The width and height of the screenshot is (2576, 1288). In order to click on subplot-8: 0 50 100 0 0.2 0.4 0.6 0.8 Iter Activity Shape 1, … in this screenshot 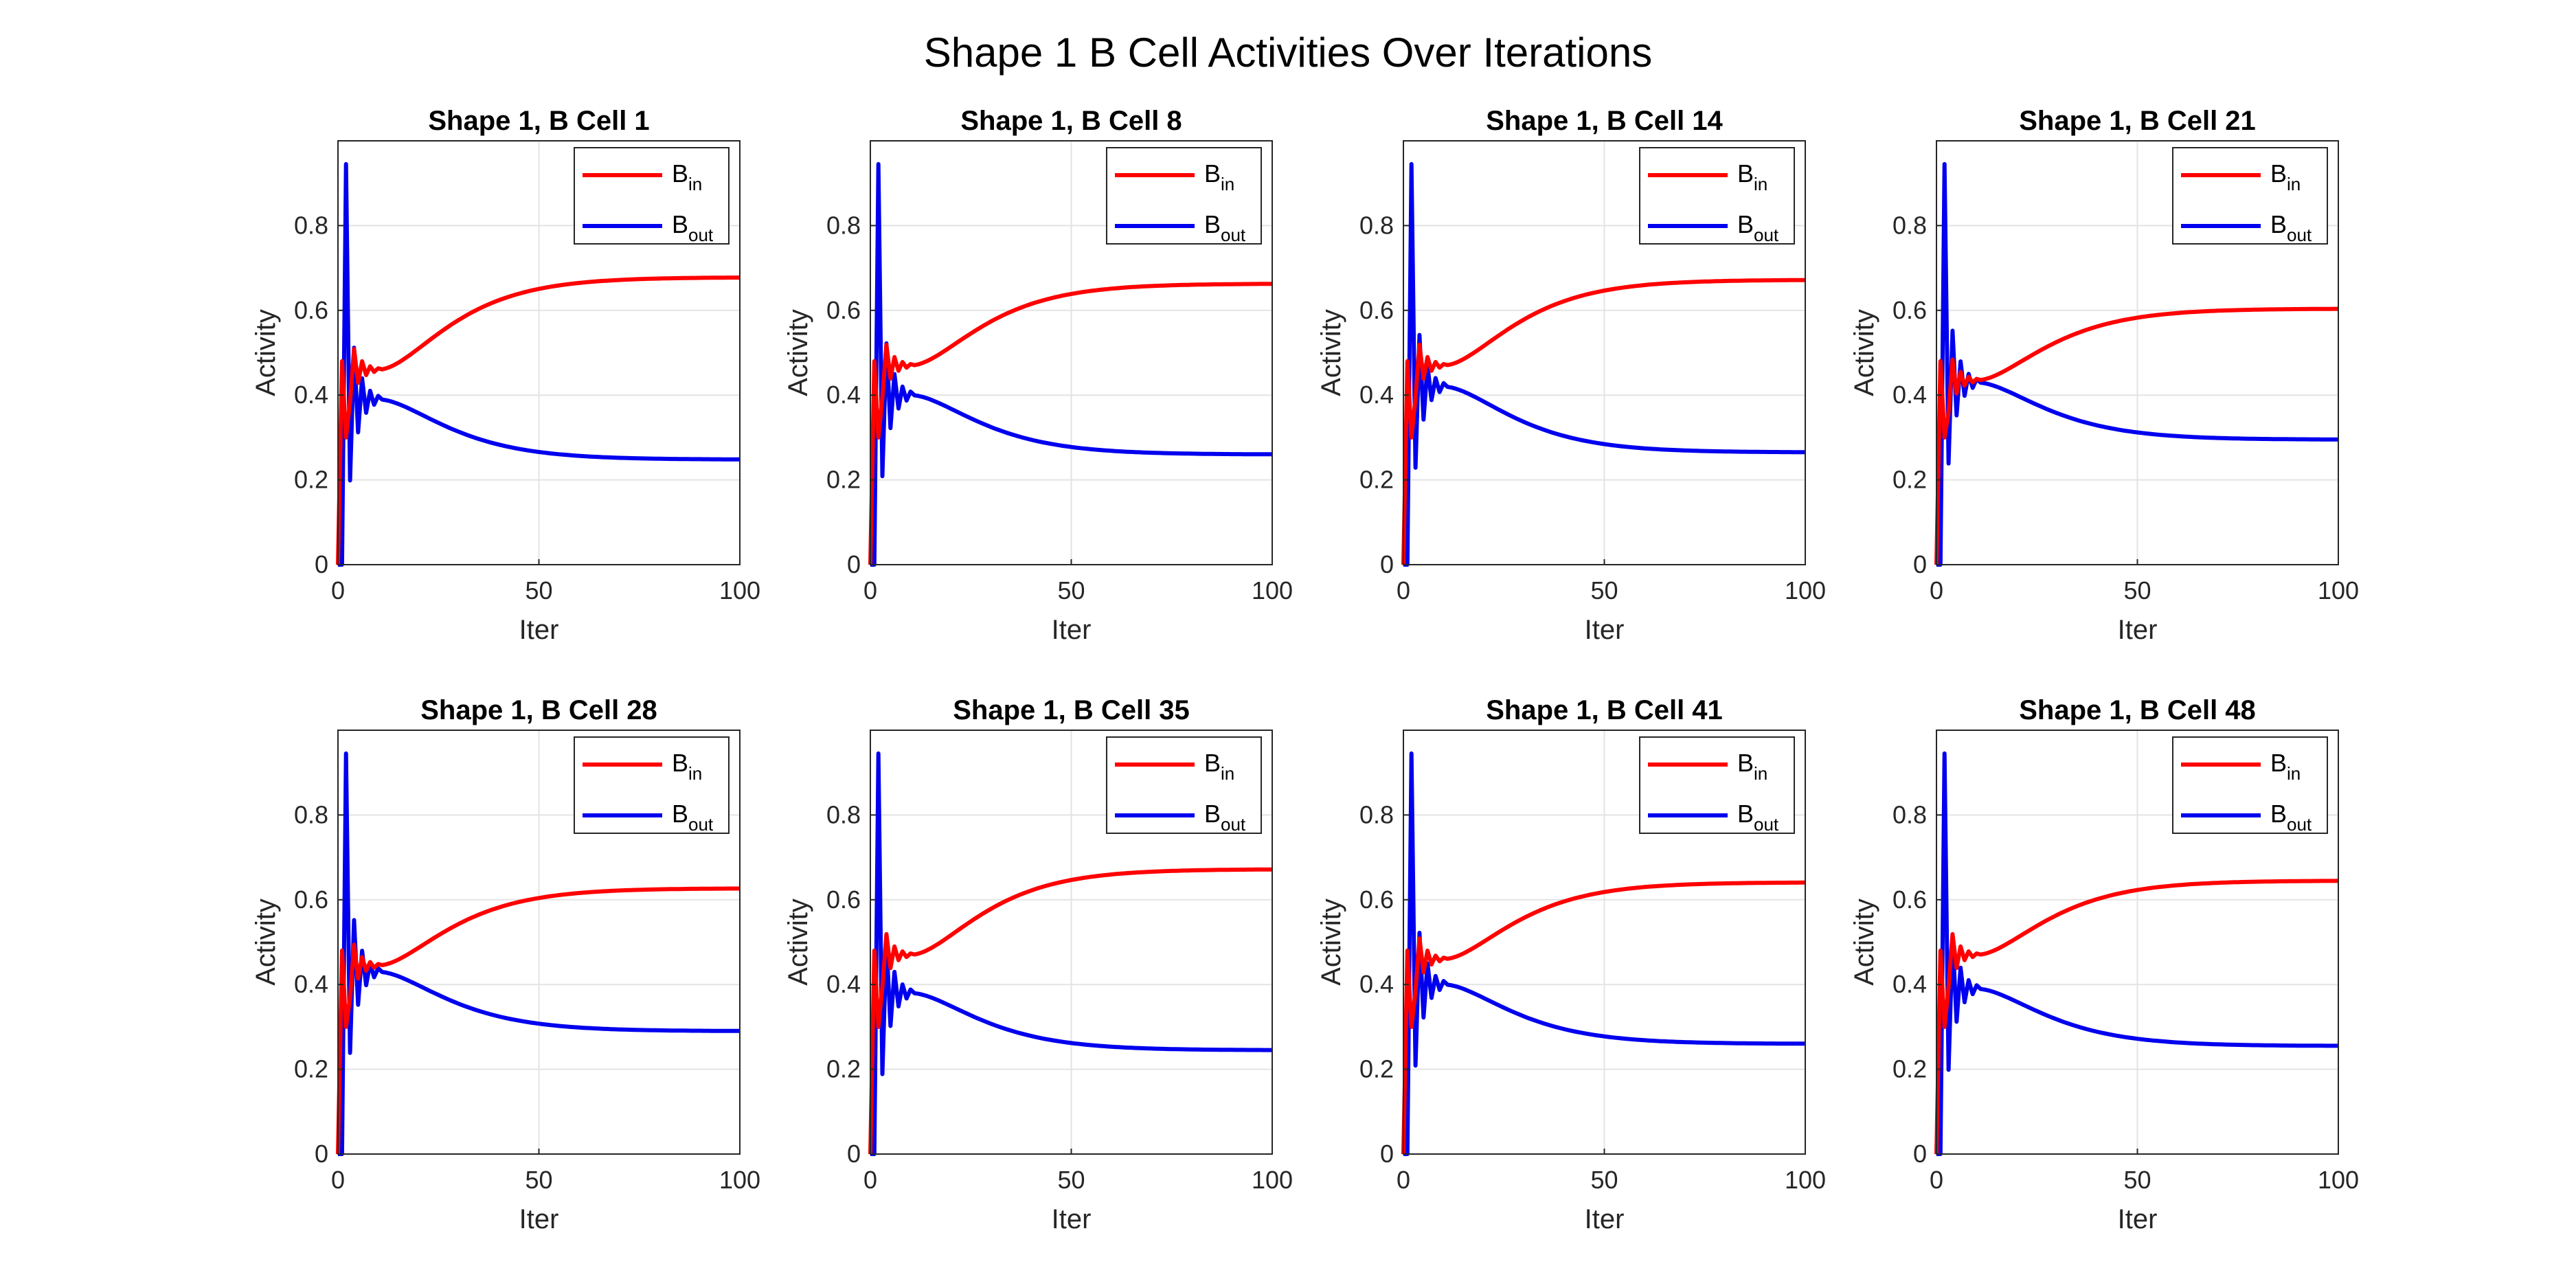, I will do `click(2104, 964)`.